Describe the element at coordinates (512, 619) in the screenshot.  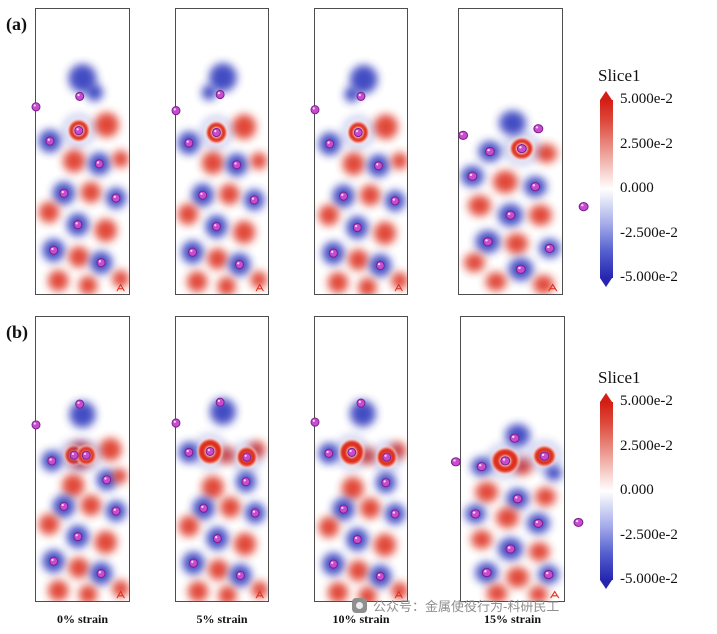
I see `strain-label-3: 15% strain` at that location.